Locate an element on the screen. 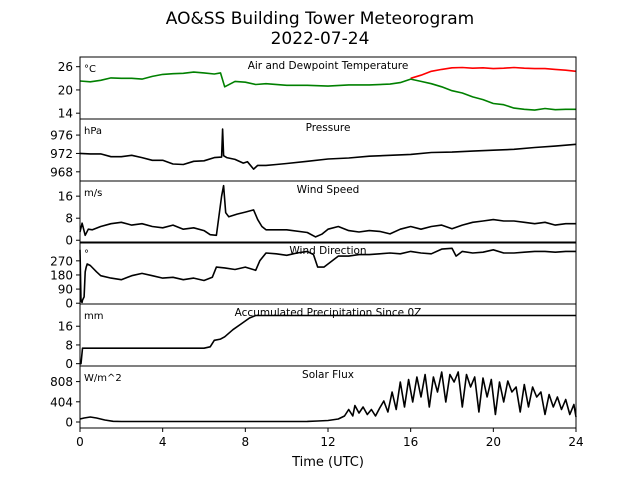 Image resolution: width=640 pixels, height=480 pixels. panel-0-ytick-label-1: 20 is located at coordinates (65, 90).